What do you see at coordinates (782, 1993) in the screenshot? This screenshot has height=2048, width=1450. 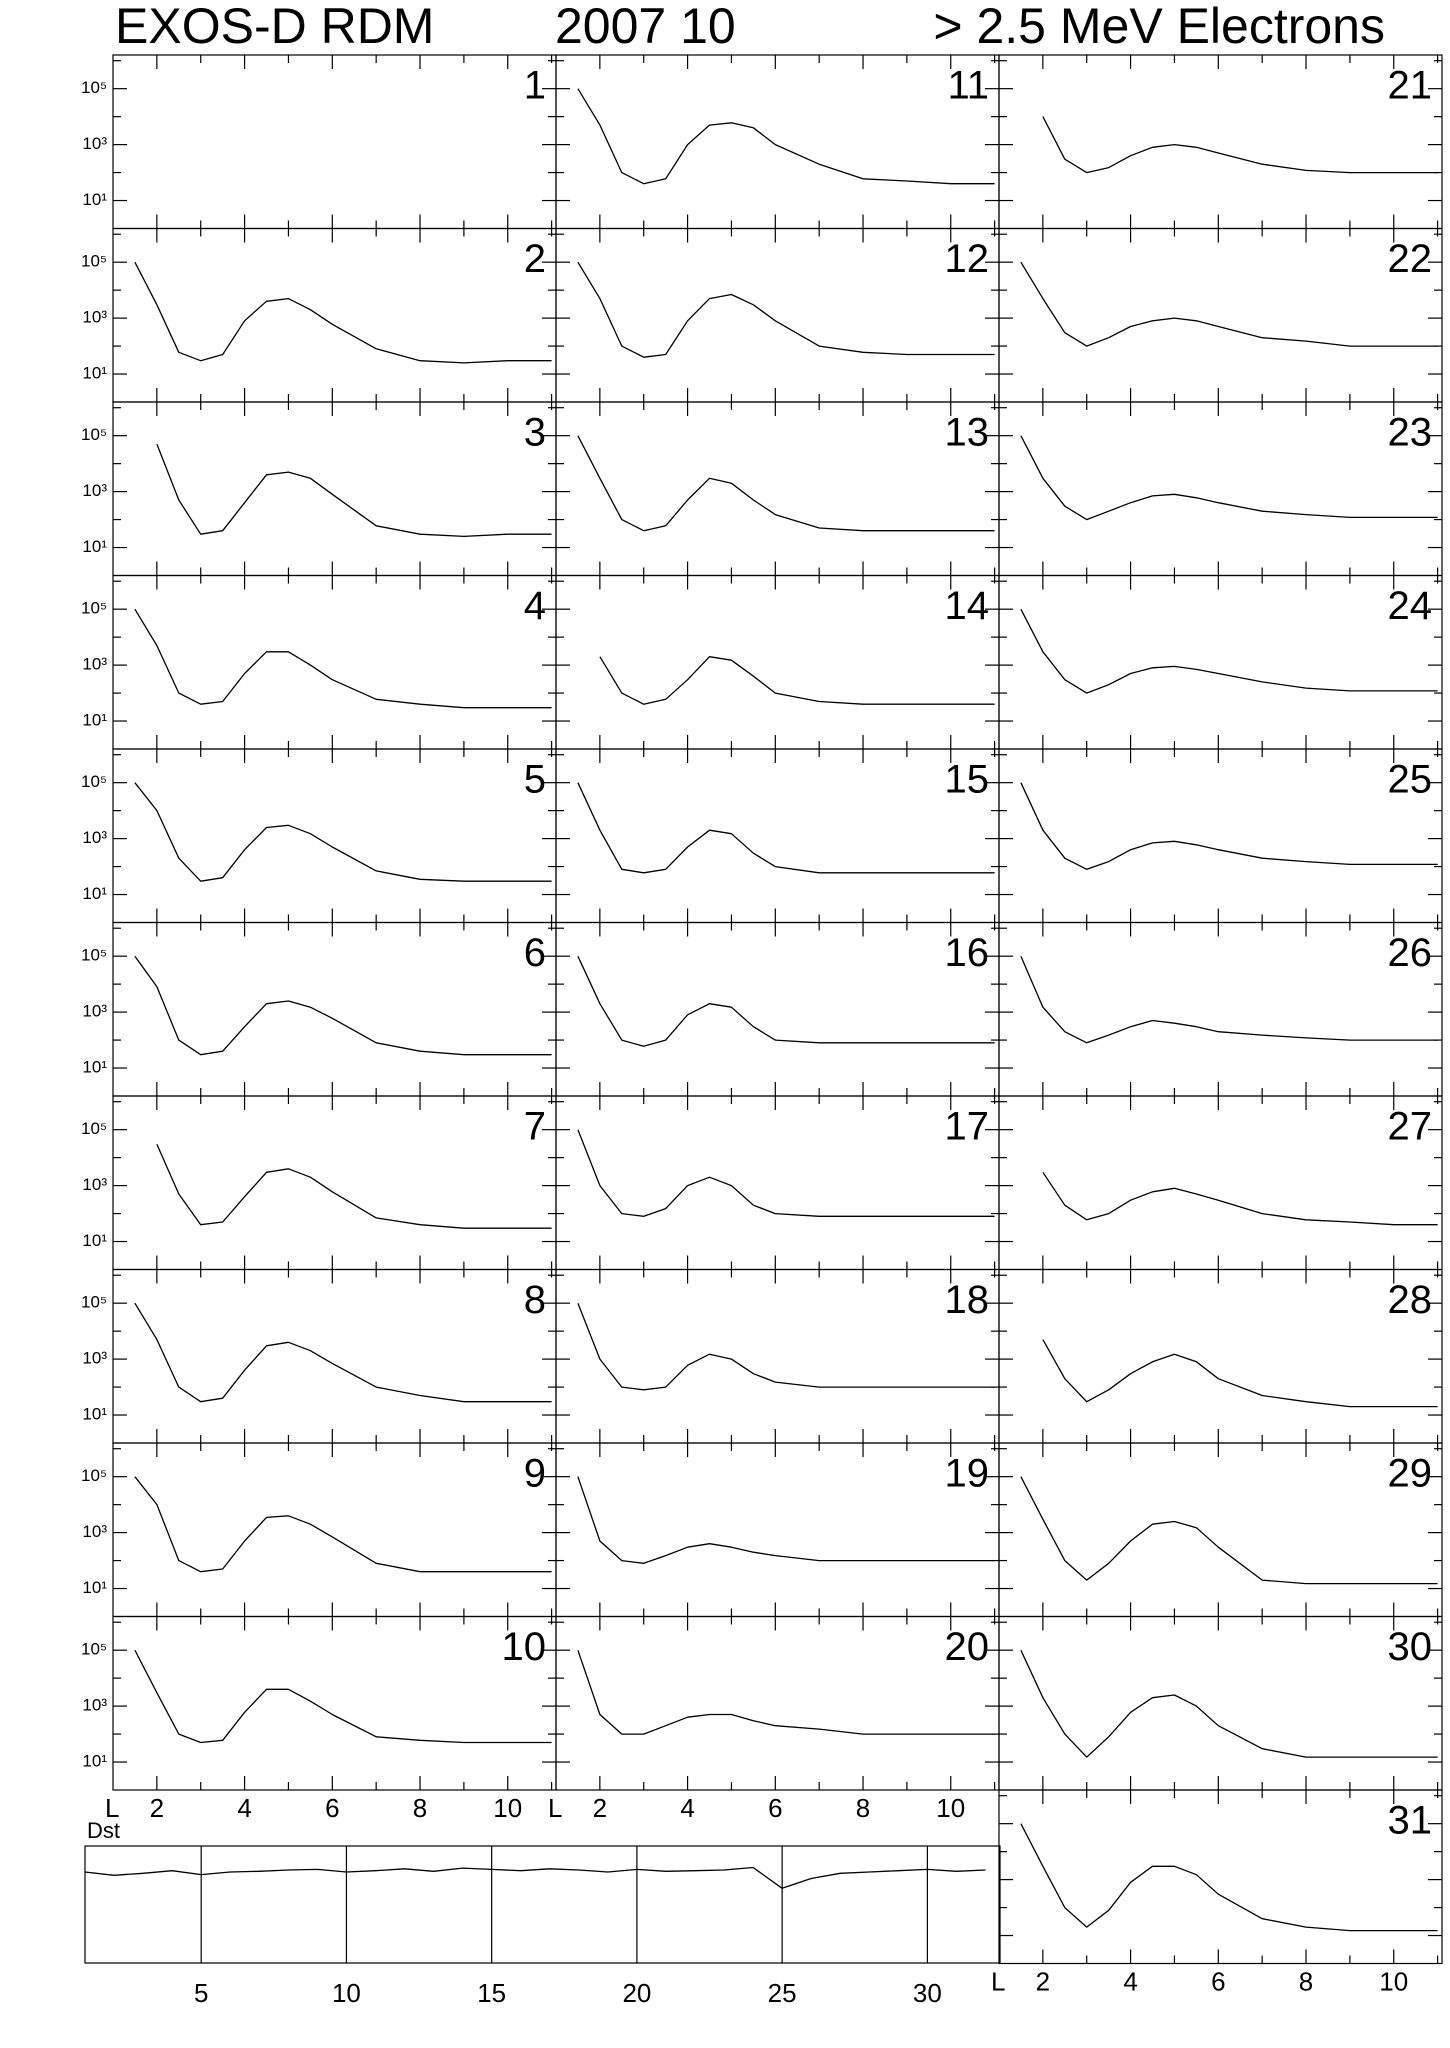 I see `dst-x-tick-label: 25` at bounding box center [782, 1993].